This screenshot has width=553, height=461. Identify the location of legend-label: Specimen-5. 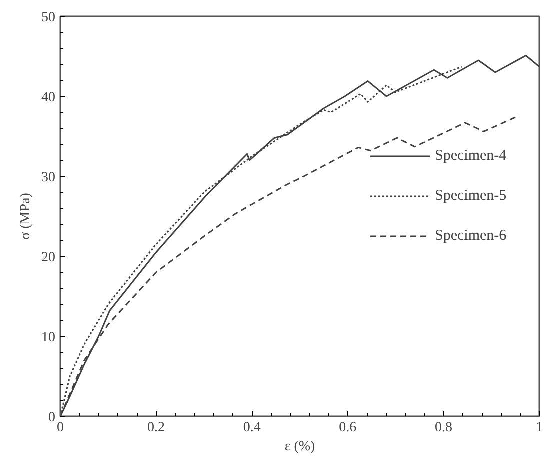
(471, 196).